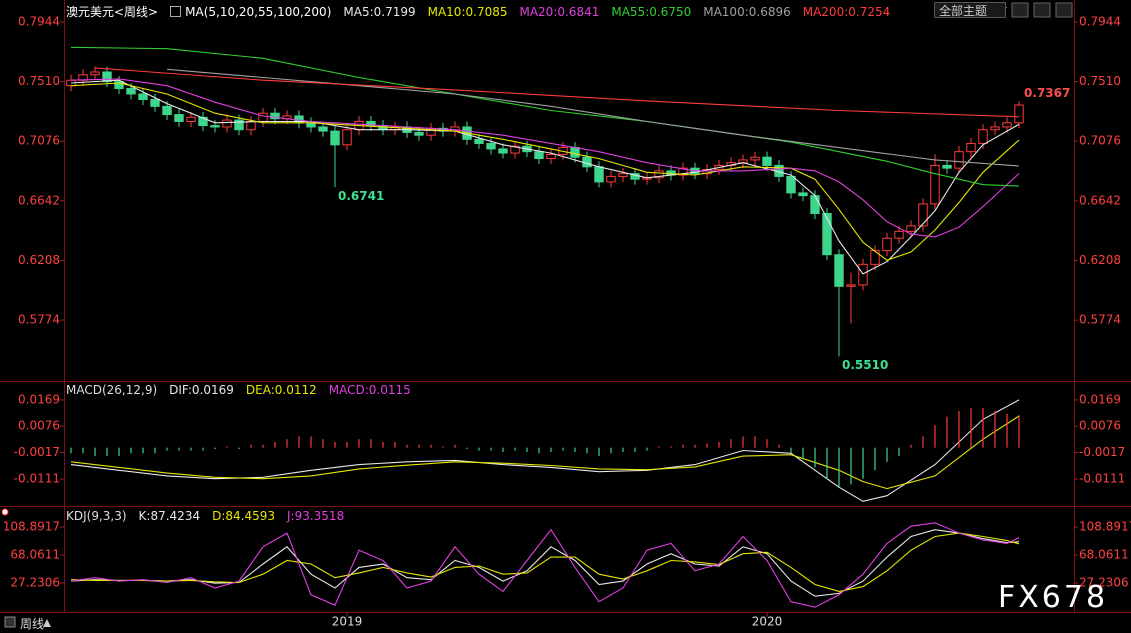  Describe the element at coordinates (205, 516) in the screenshot. I see `kdj-legend: KDJ(9,3,3) K:87.4234 D:84.4593 J:93.3518` at that location.